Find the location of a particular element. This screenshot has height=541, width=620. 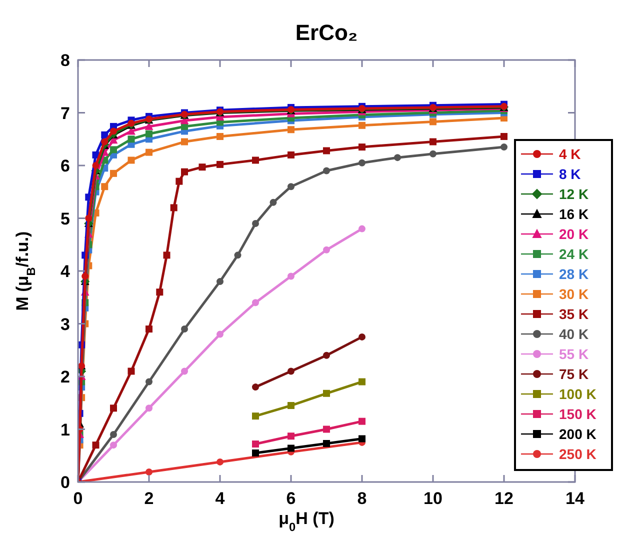

legend-label: 8 K is located at coordinates (570, 174).